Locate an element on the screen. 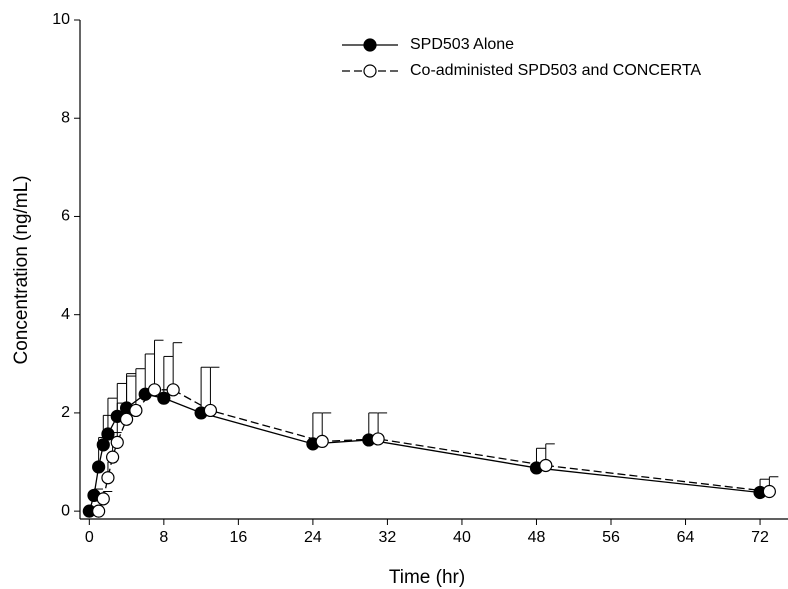 The height and width of the screenshot is (589, 788). y-tick-label: 10 is located at coordinates (61, 19).